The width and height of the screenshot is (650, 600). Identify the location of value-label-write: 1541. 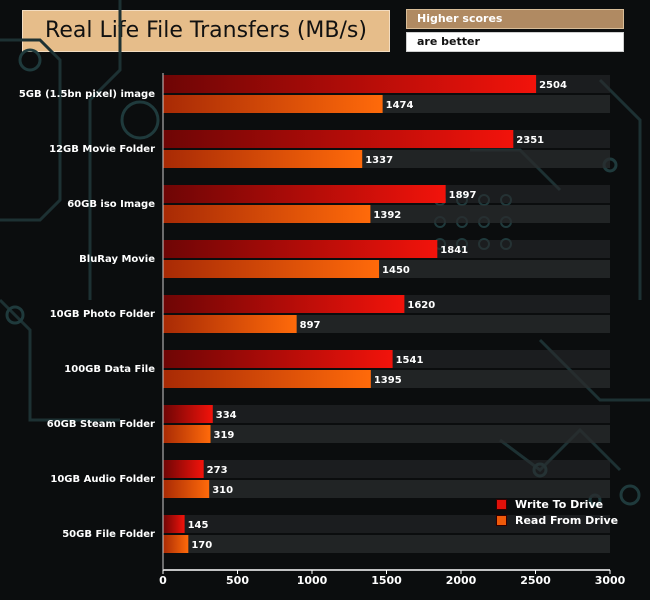
(410, 360).